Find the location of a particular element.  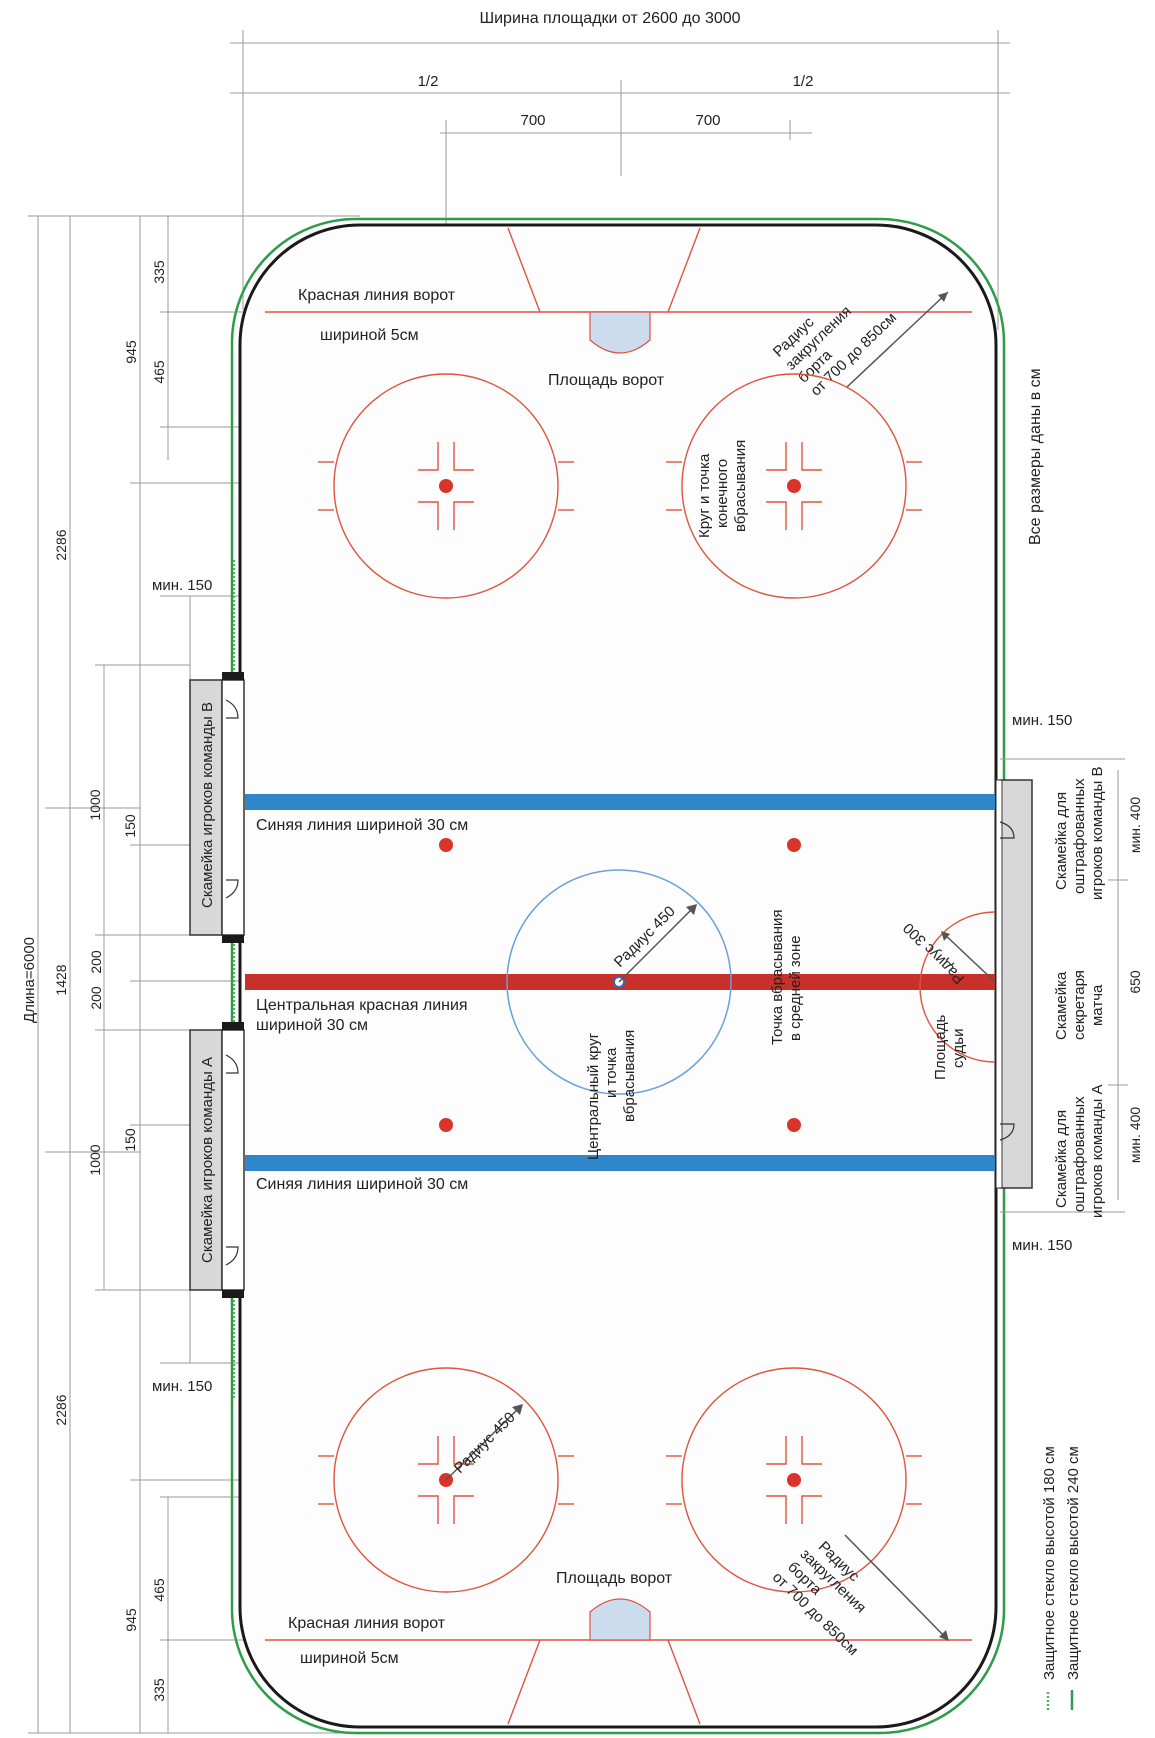

hash-marks-top-right is located at coordinates (794, 486).